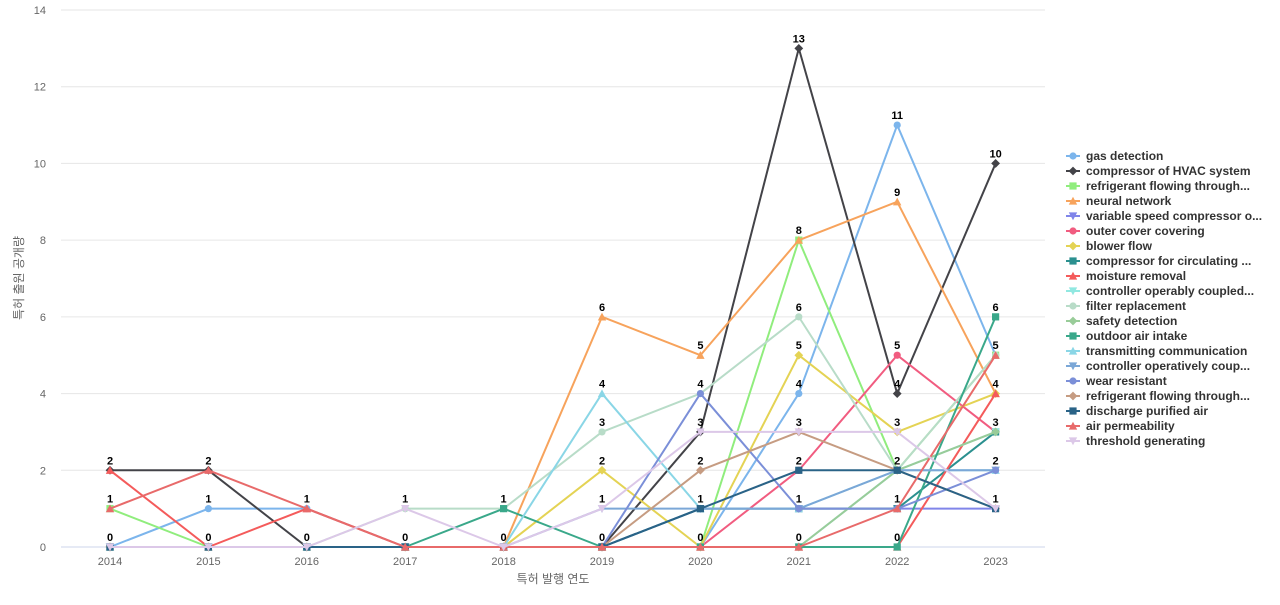 The image size is (1280, 605). What do you see at coordinates (1114, 156) in the screenshot?
I see `legend-item: gas detection` at bounding box center [1114, 156].